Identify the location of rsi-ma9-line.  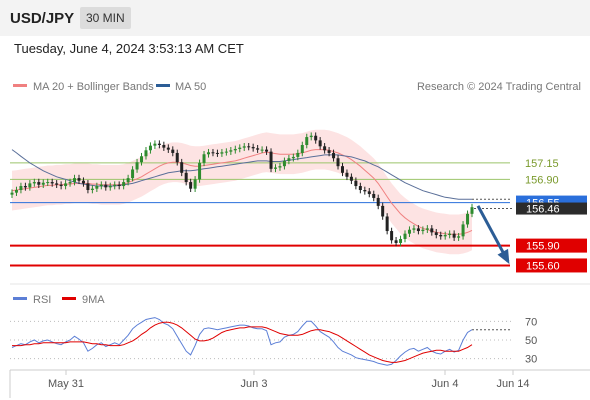
(242, 342).